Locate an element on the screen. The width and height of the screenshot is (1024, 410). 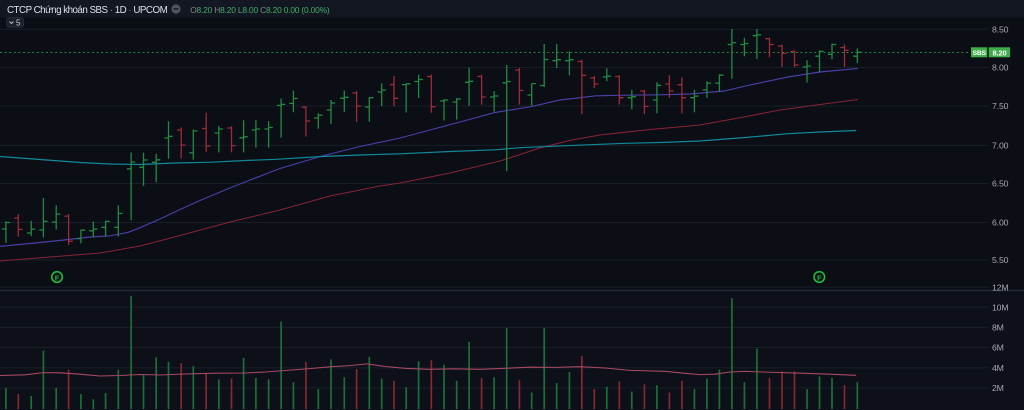
svg-text: 8.00 is located at coordinates (1000, 68).